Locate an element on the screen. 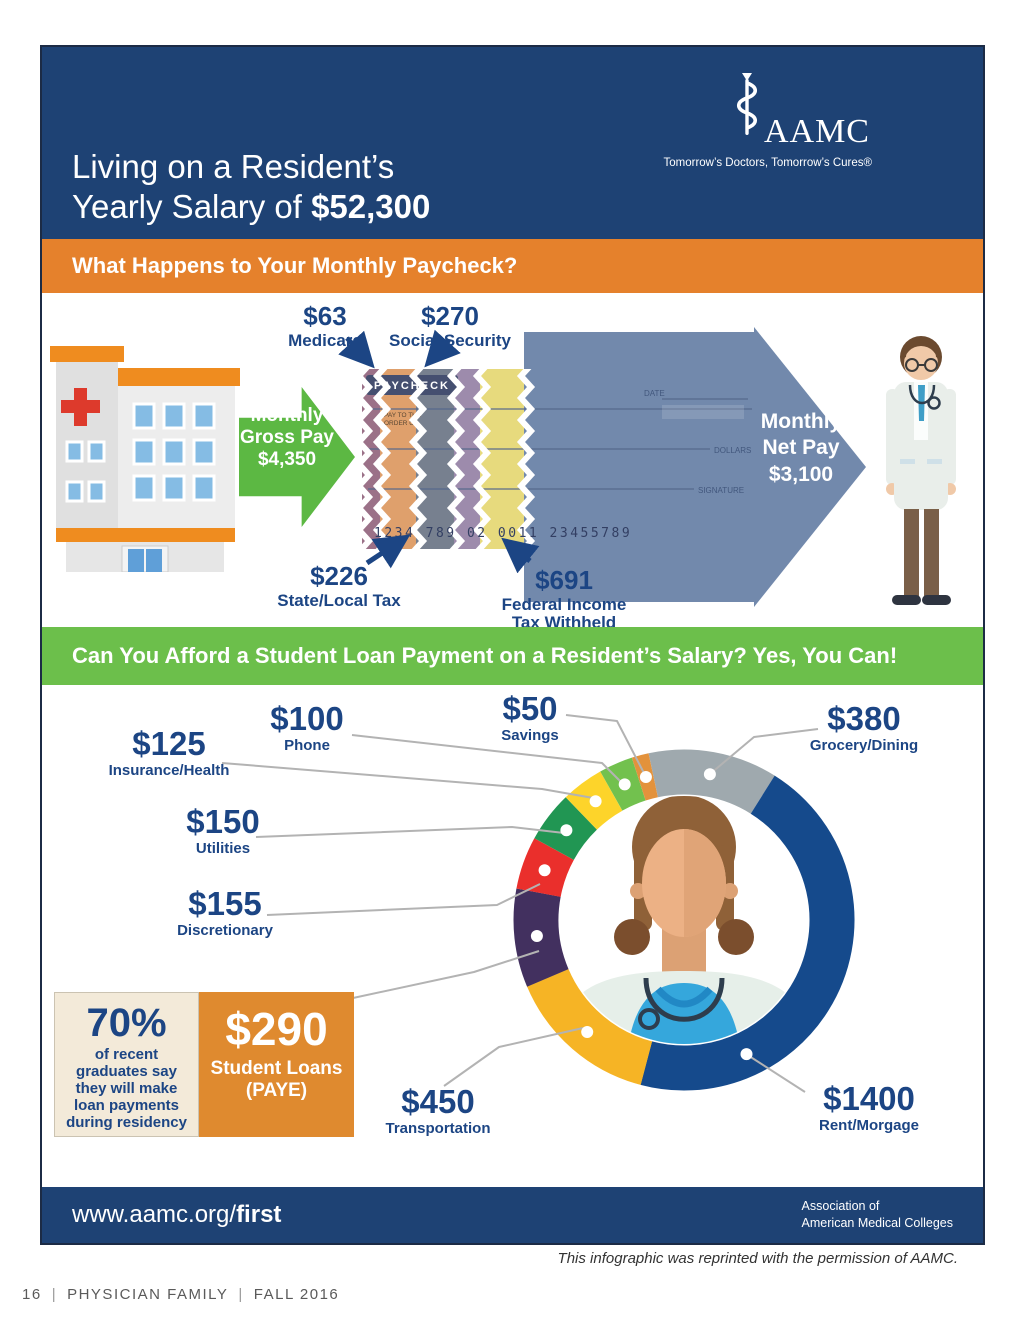 The image size is (1024, 1330). net-line2: Net Pay is located at coordinates (801, 448).